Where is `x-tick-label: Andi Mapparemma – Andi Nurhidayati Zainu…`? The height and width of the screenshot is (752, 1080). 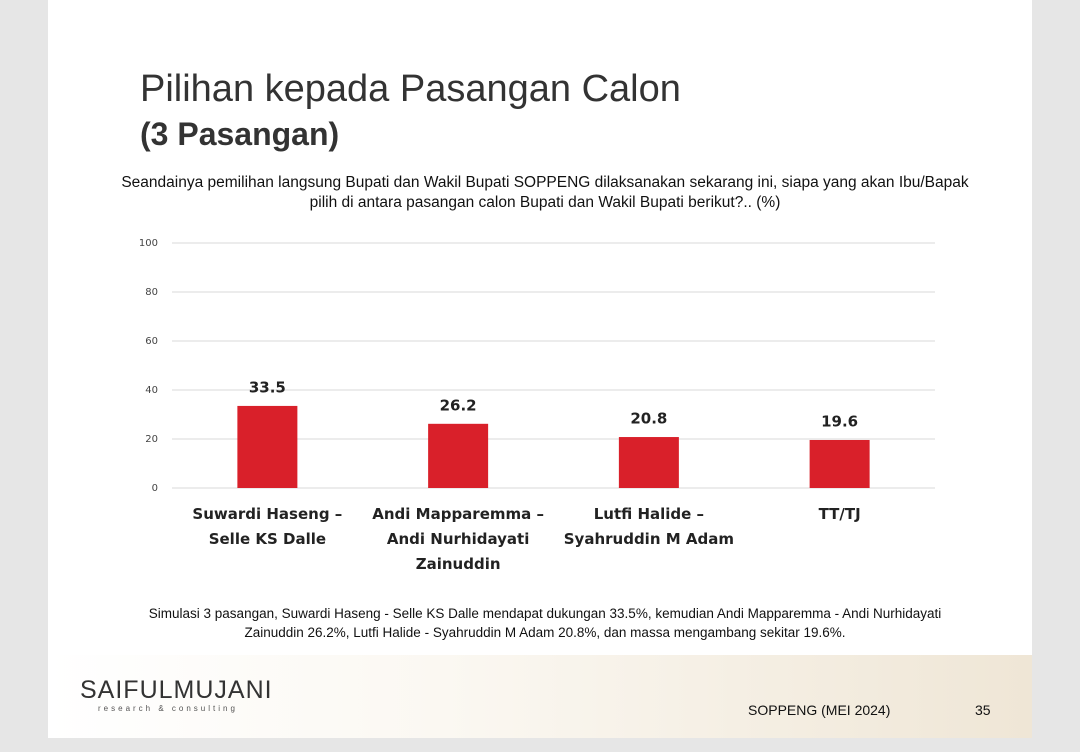
x-tick-label: Andi Mapparemma – Andi Nurhidayati Zainu… is located at coordinates (458, 539).